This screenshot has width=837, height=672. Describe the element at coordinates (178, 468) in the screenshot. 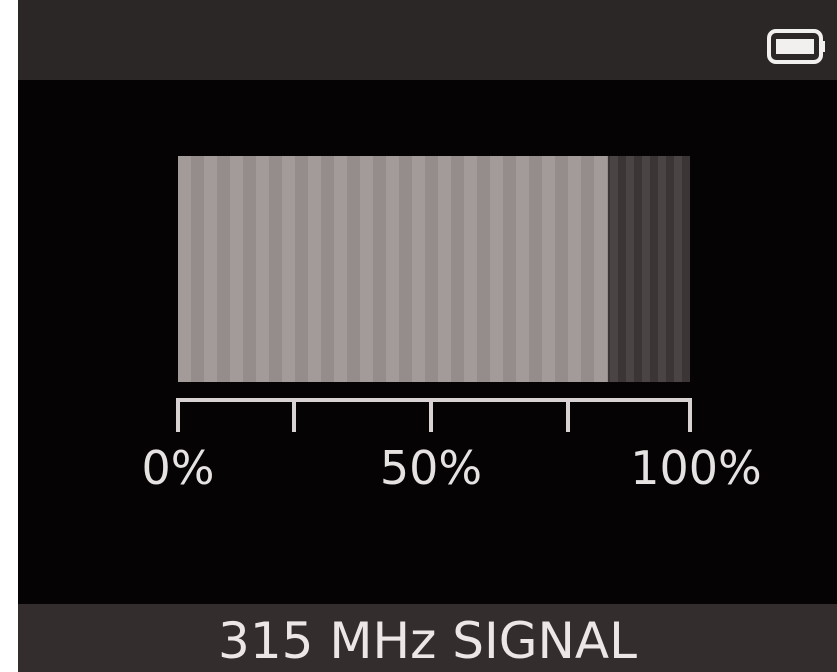

I see `scale-label-min: 0%` at that location.